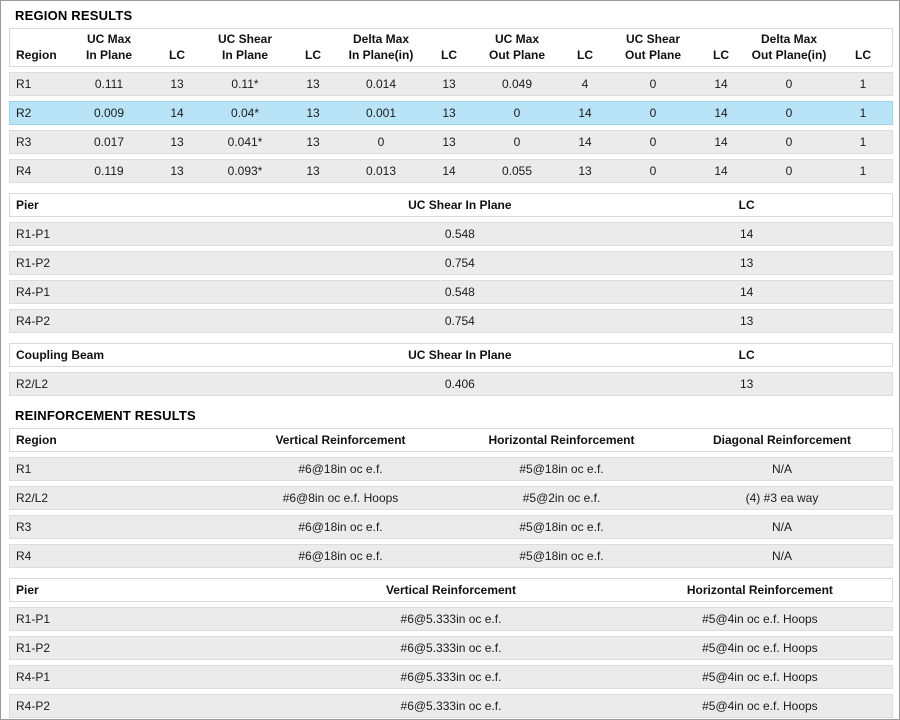 This screenshot has width=900, height=720. What do you see at coordinates (451, 234) in the screenshot?
I see `table-row: R1-P1 0.548 14` at bounding box center [451, 234].